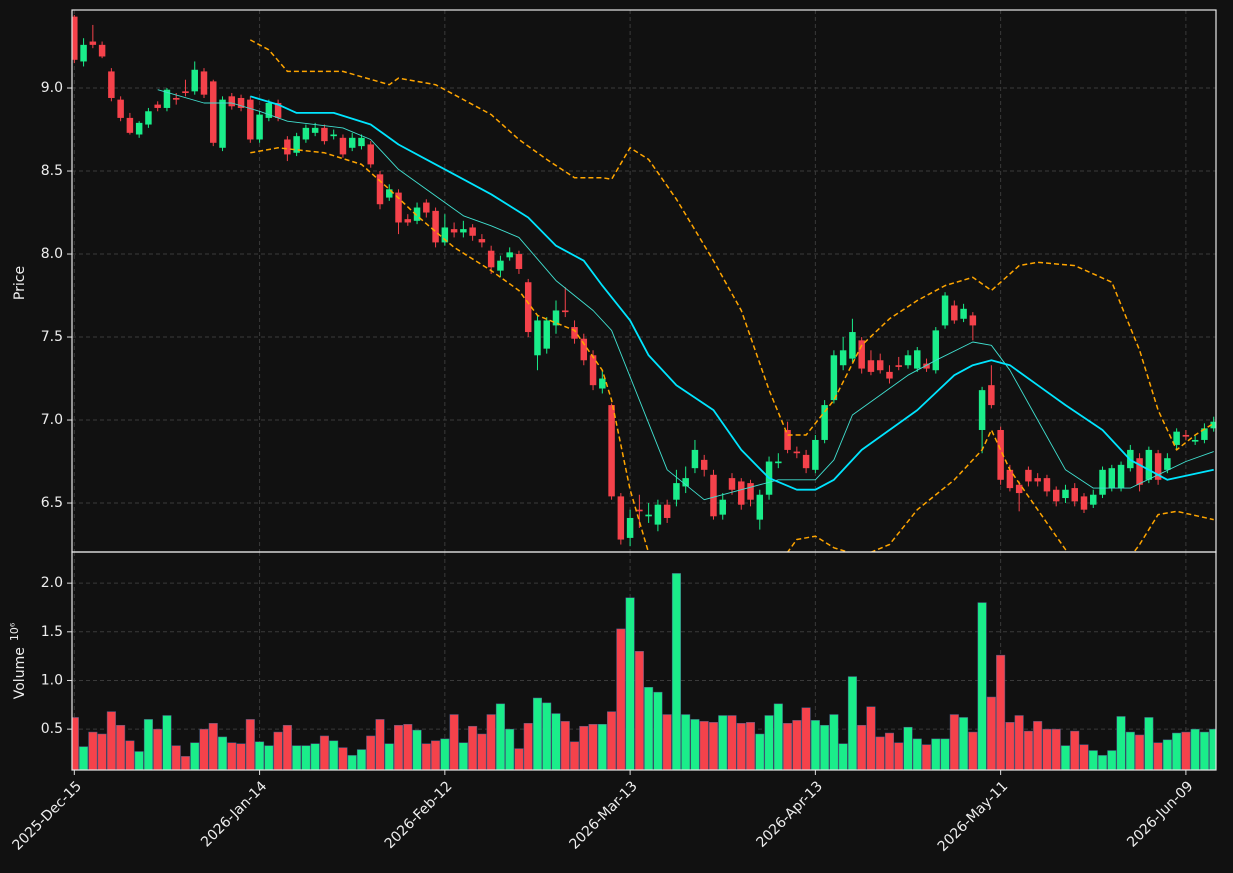 Image resolution: width=1233 pixels, height=873 pixels. I want to click on y-tick-label: 8.5, so click(52, 171).